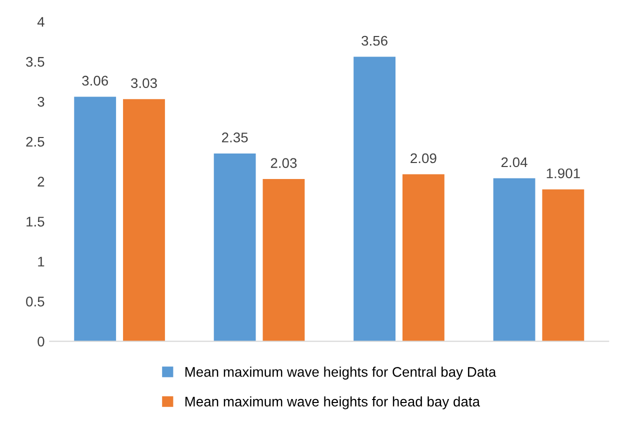 Image resolution: width=621 pixels, height=432 pixels. Describe the element at coordinates (283, 163) in the screenshot. I see `data-label: 2.03` at that location.